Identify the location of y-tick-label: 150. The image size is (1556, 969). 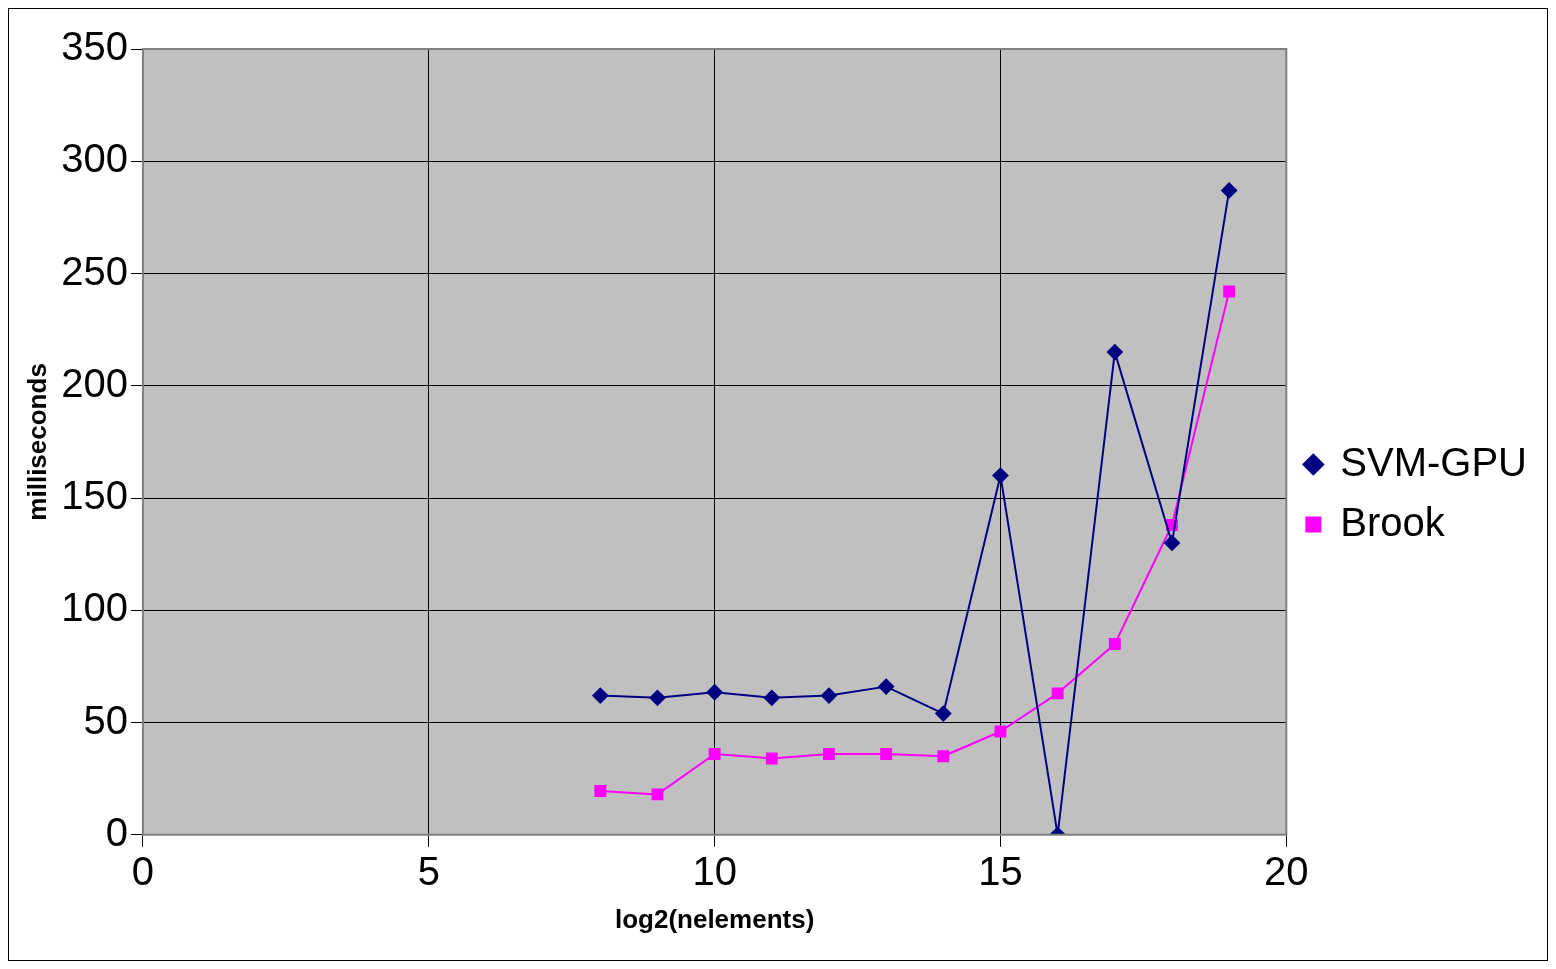
(94, 495).